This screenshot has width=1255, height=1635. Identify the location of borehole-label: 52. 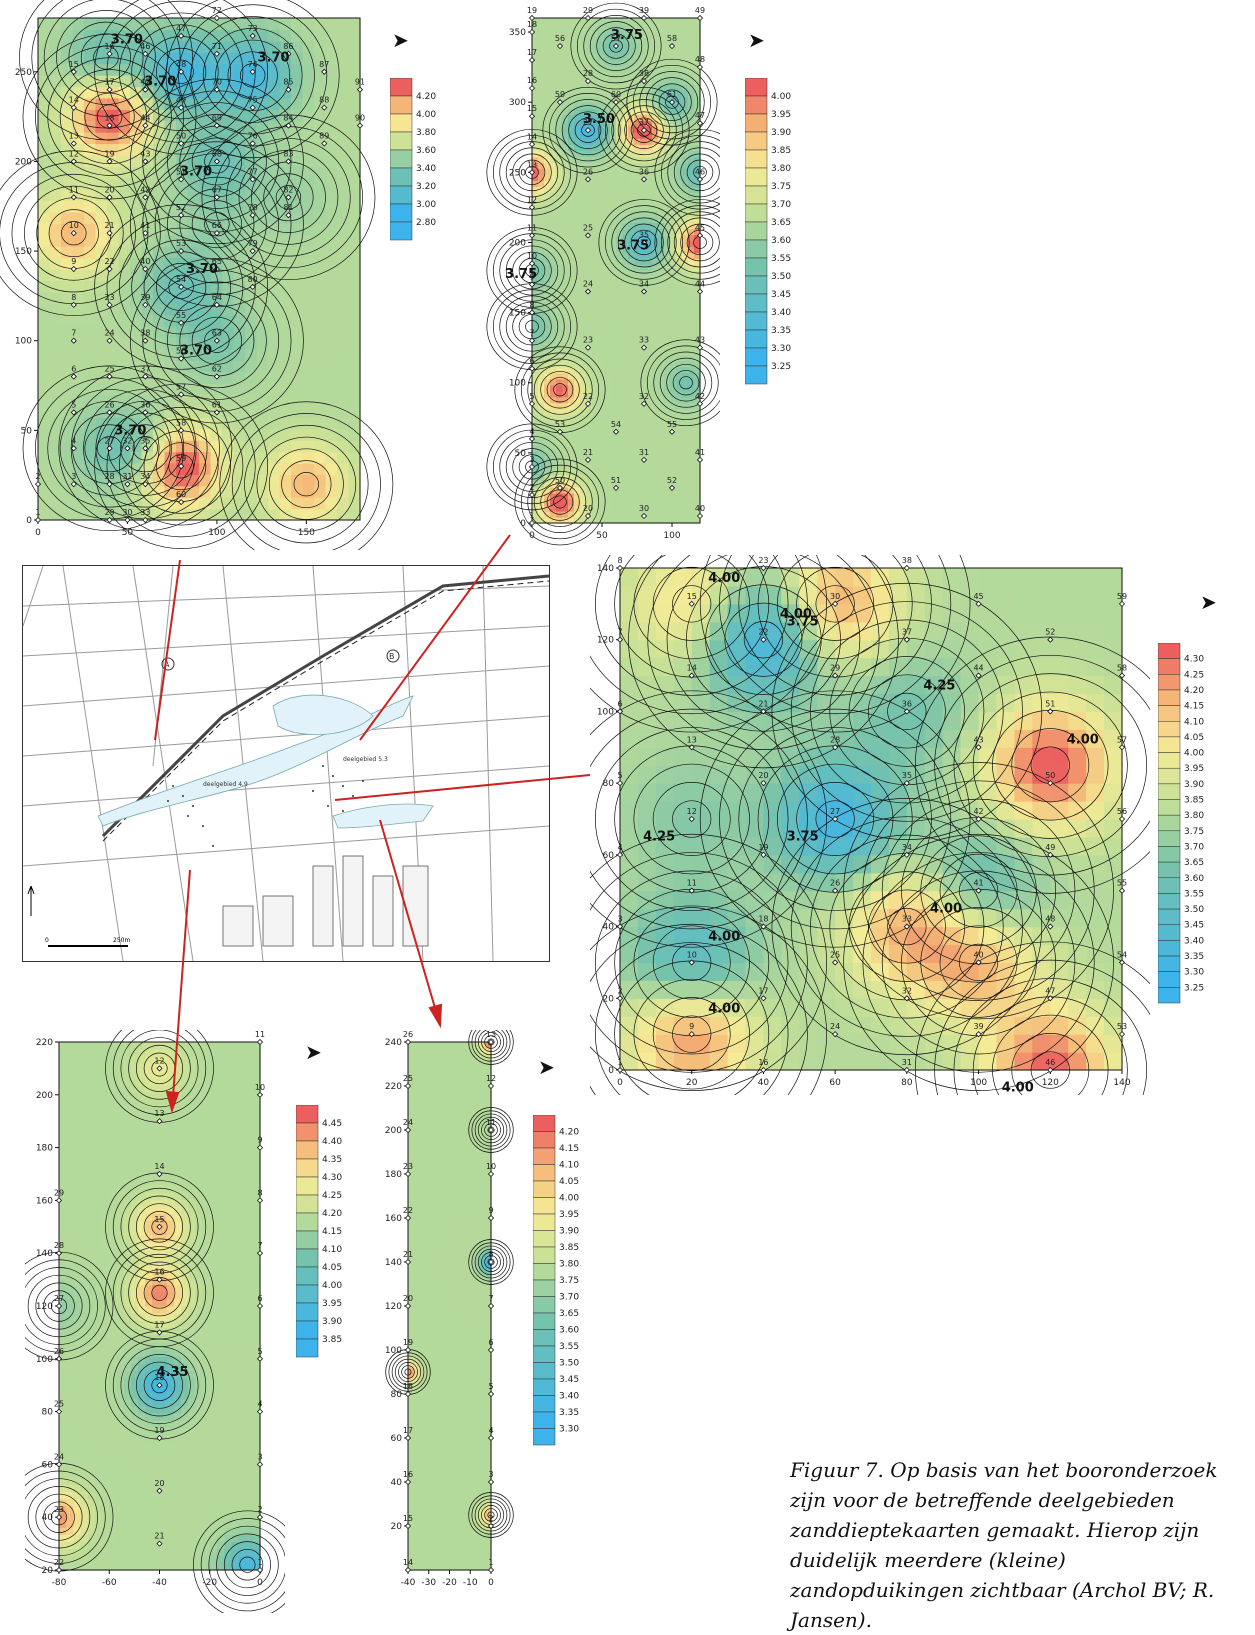
(1050, 632).